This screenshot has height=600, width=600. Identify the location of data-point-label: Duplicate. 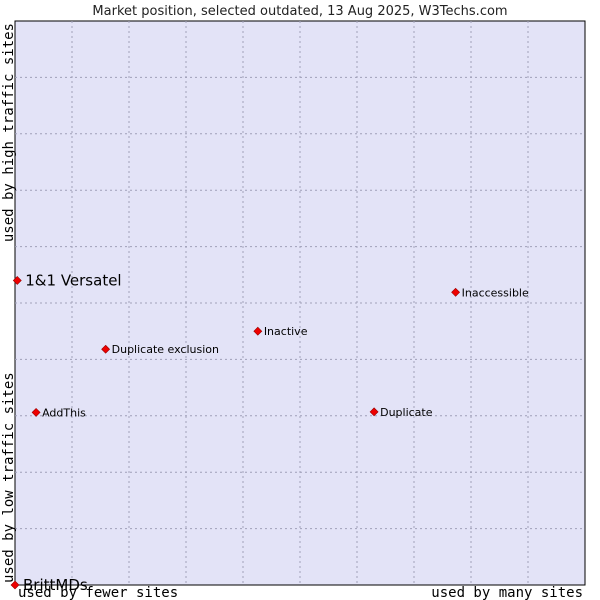
(406, 412).